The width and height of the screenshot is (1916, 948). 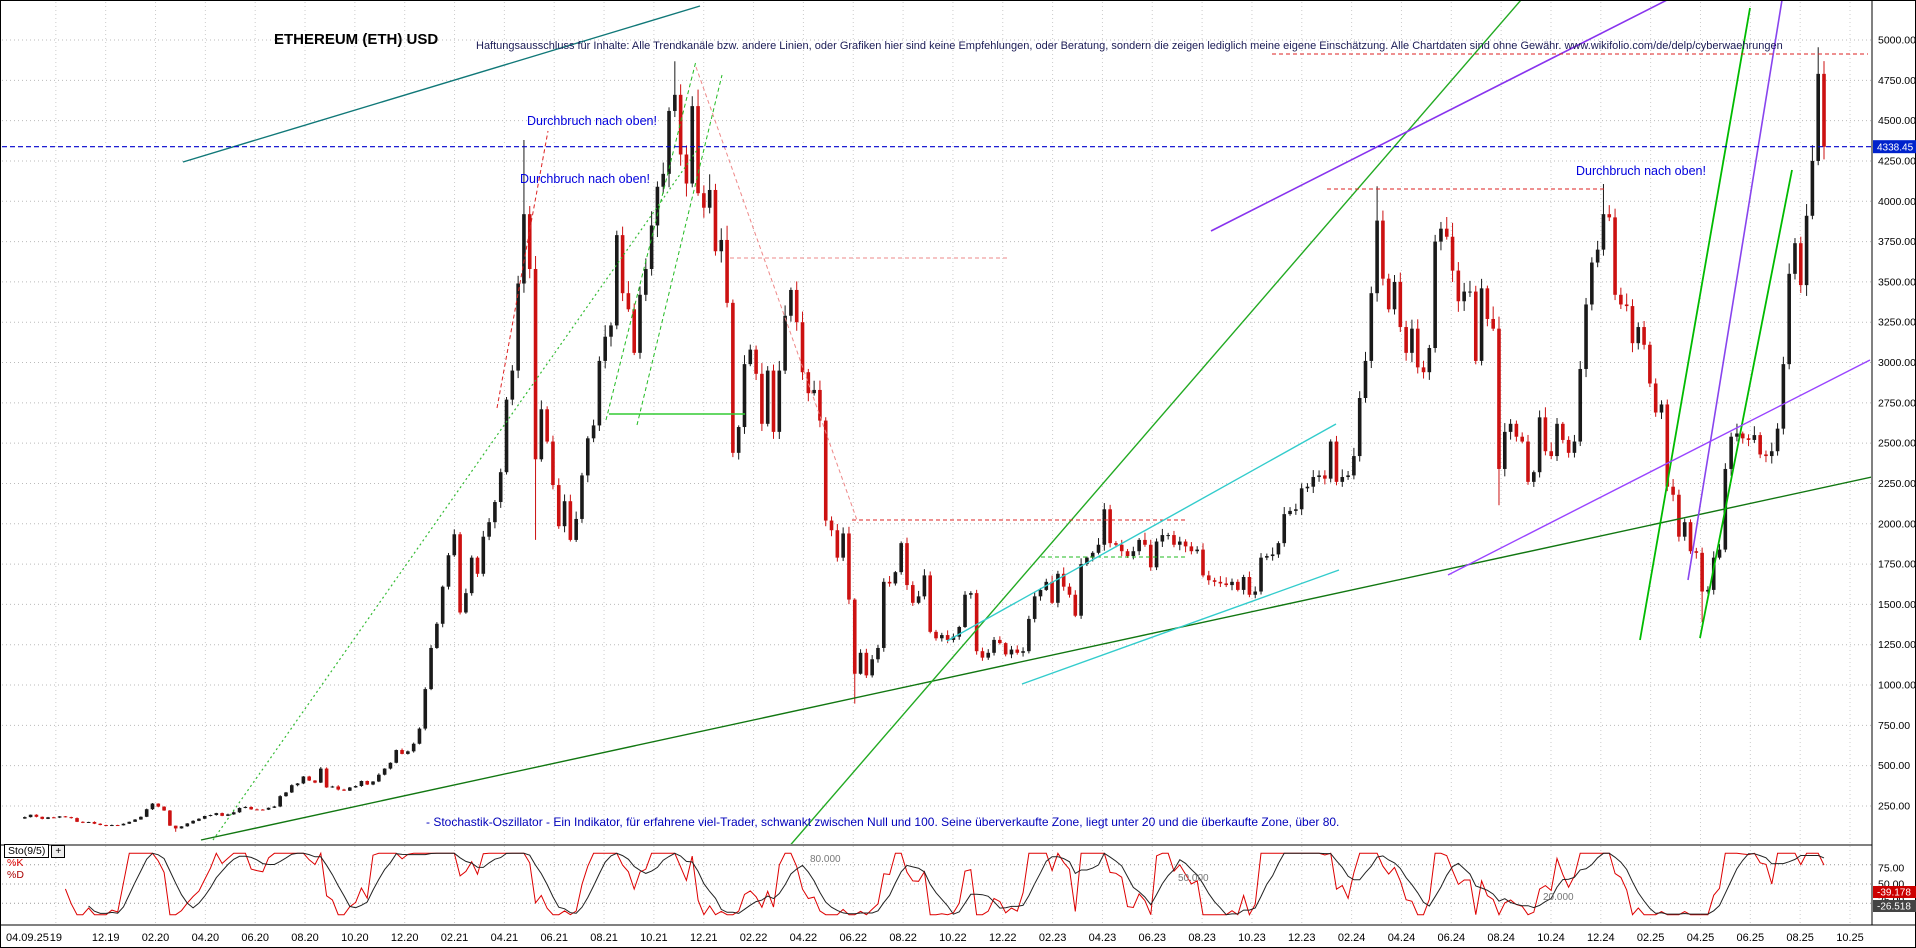 I want to click on svg-text: 04.20, so click(x=206, y=938).